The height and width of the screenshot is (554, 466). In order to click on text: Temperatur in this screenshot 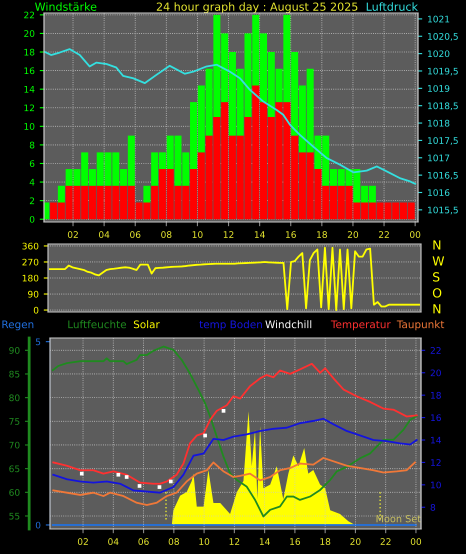, I will do `click(360, 325)`.